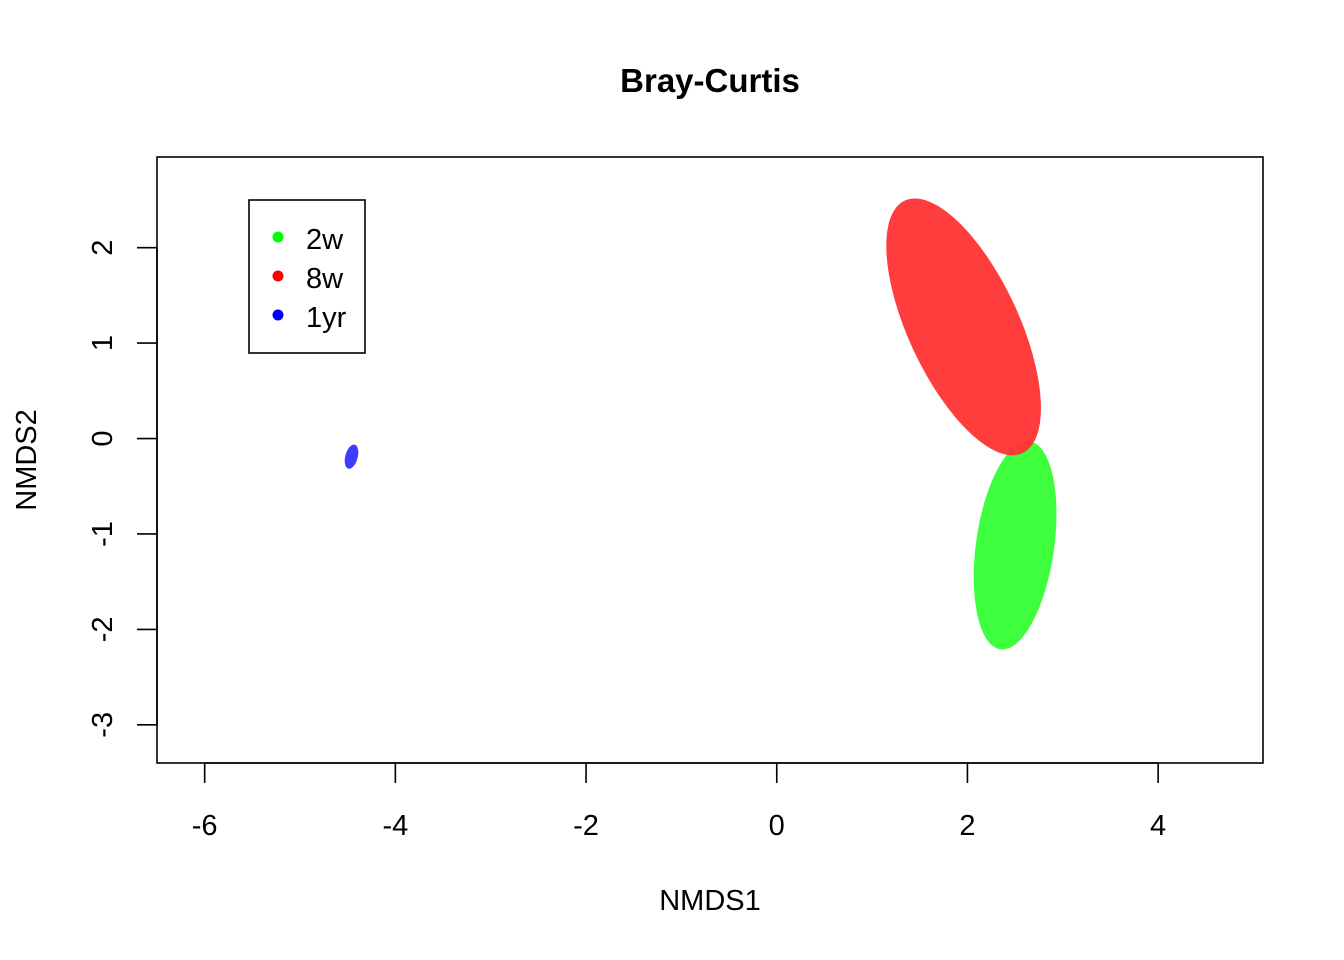 This screenshot has width=1344, height=960. I want to click on x-tick-label: -6, so click(205, 826).